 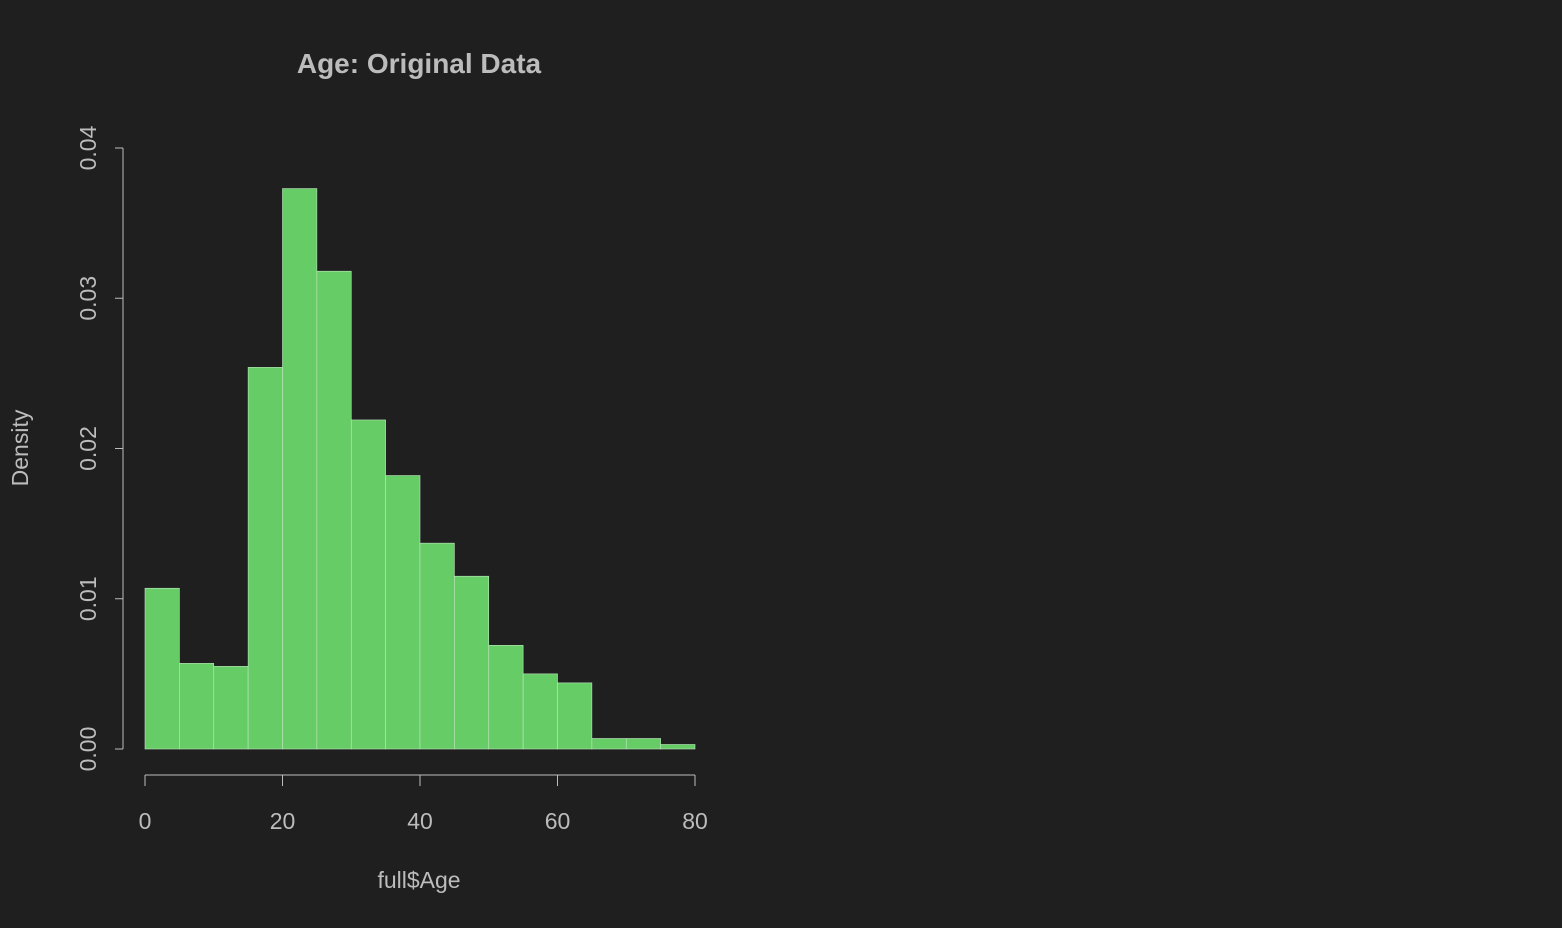 What do you see at coordinates (558, 821) in the screenshot?
I see `x-tick-label: 60` at bounding box center [558, 821].